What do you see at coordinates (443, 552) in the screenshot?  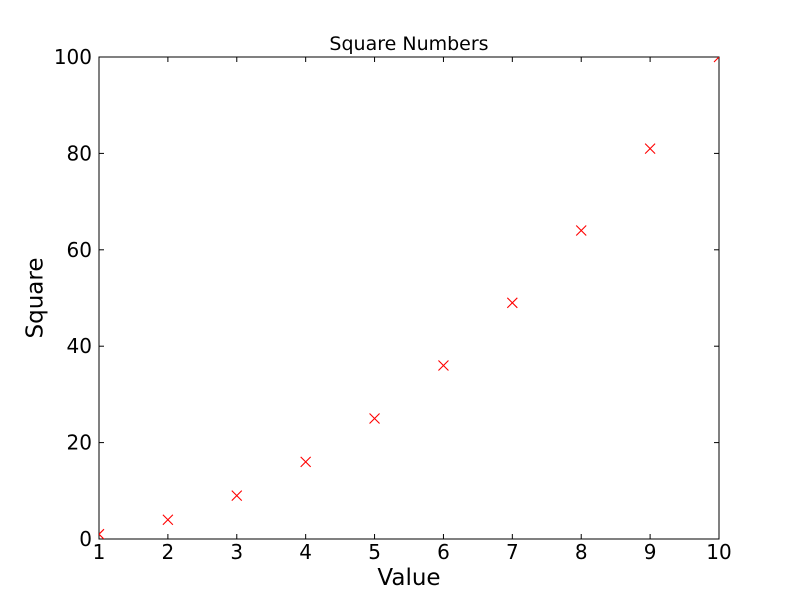 I see `x-tick-label: 6` at bounding box center [443, 552].